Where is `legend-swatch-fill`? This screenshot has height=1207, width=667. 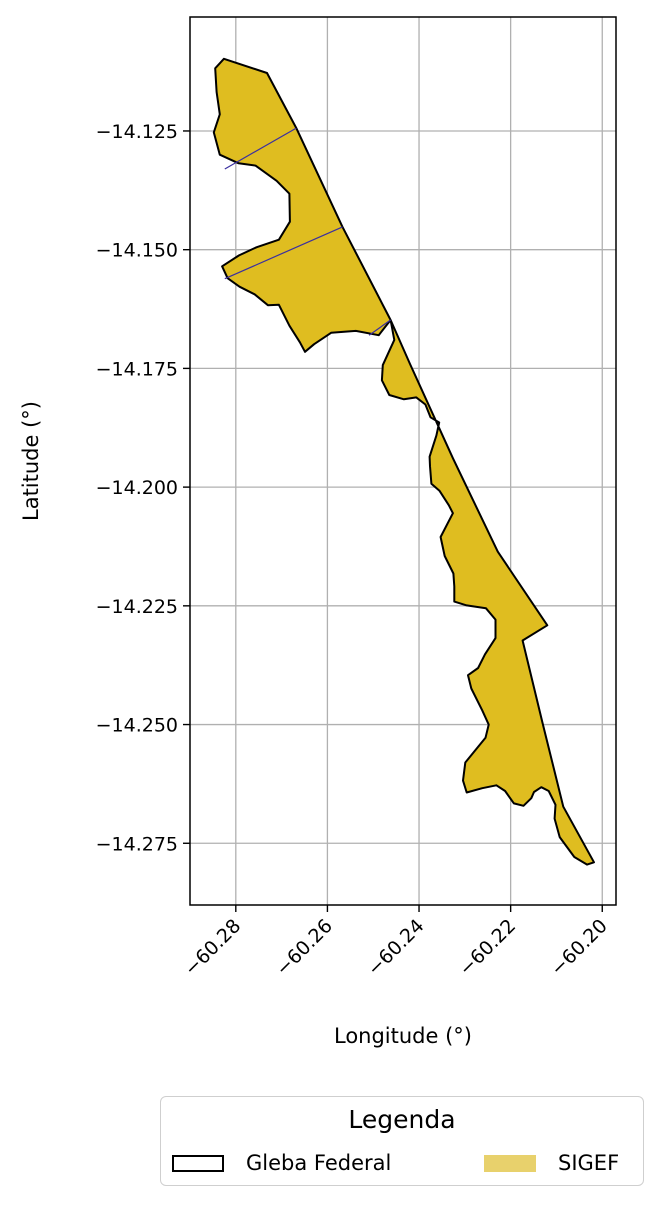
legend-swatch-fill is located at coordinates (510, 1163).